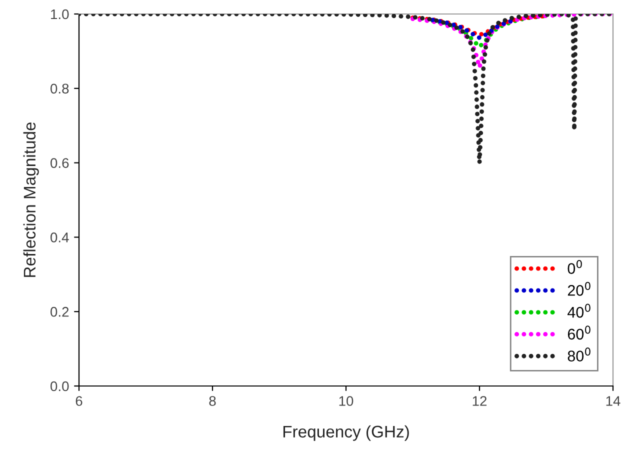 This screenshot has height=450, width=630. What do you see at coordinates (59, 237) in the screenshot?
I see `y-tick-label: 0.4` at bounding box center [59, 237].